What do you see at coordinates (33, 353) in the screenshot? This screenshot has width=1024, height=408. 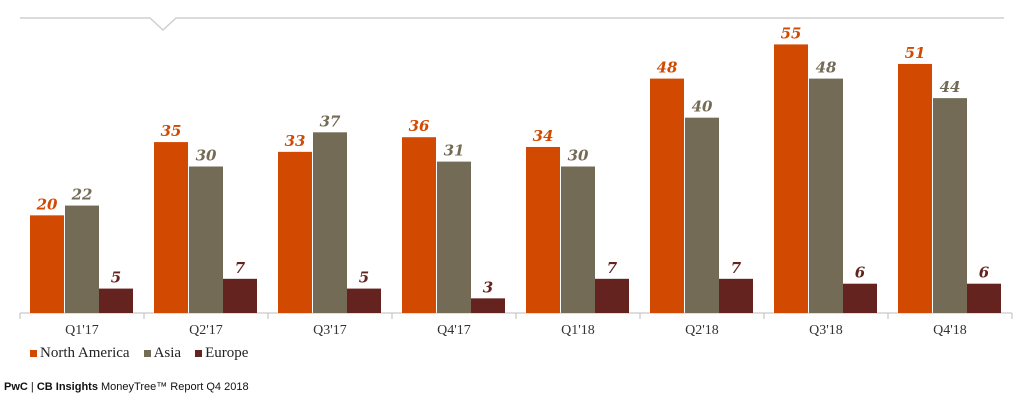 I see `legend-swatch-north-america` at bounding box center [33, 353].